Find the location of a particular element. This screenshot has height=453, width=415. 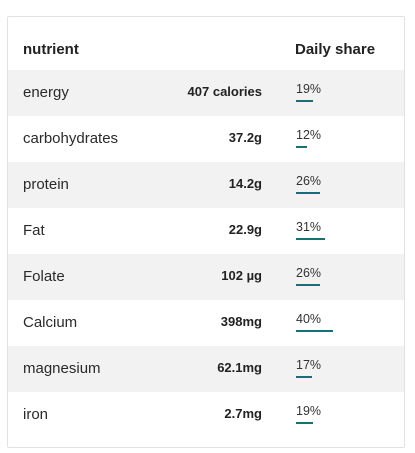

nutrient-name: Calcium is located at coordinates (50, 322).